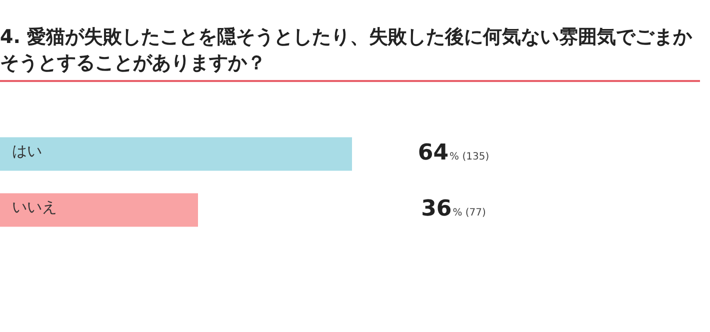 This screenshot has width=710, height=332. Describe the element at coordinates (454, 153) in the screenshot. I see `data-label: 64% (135)` at that location.